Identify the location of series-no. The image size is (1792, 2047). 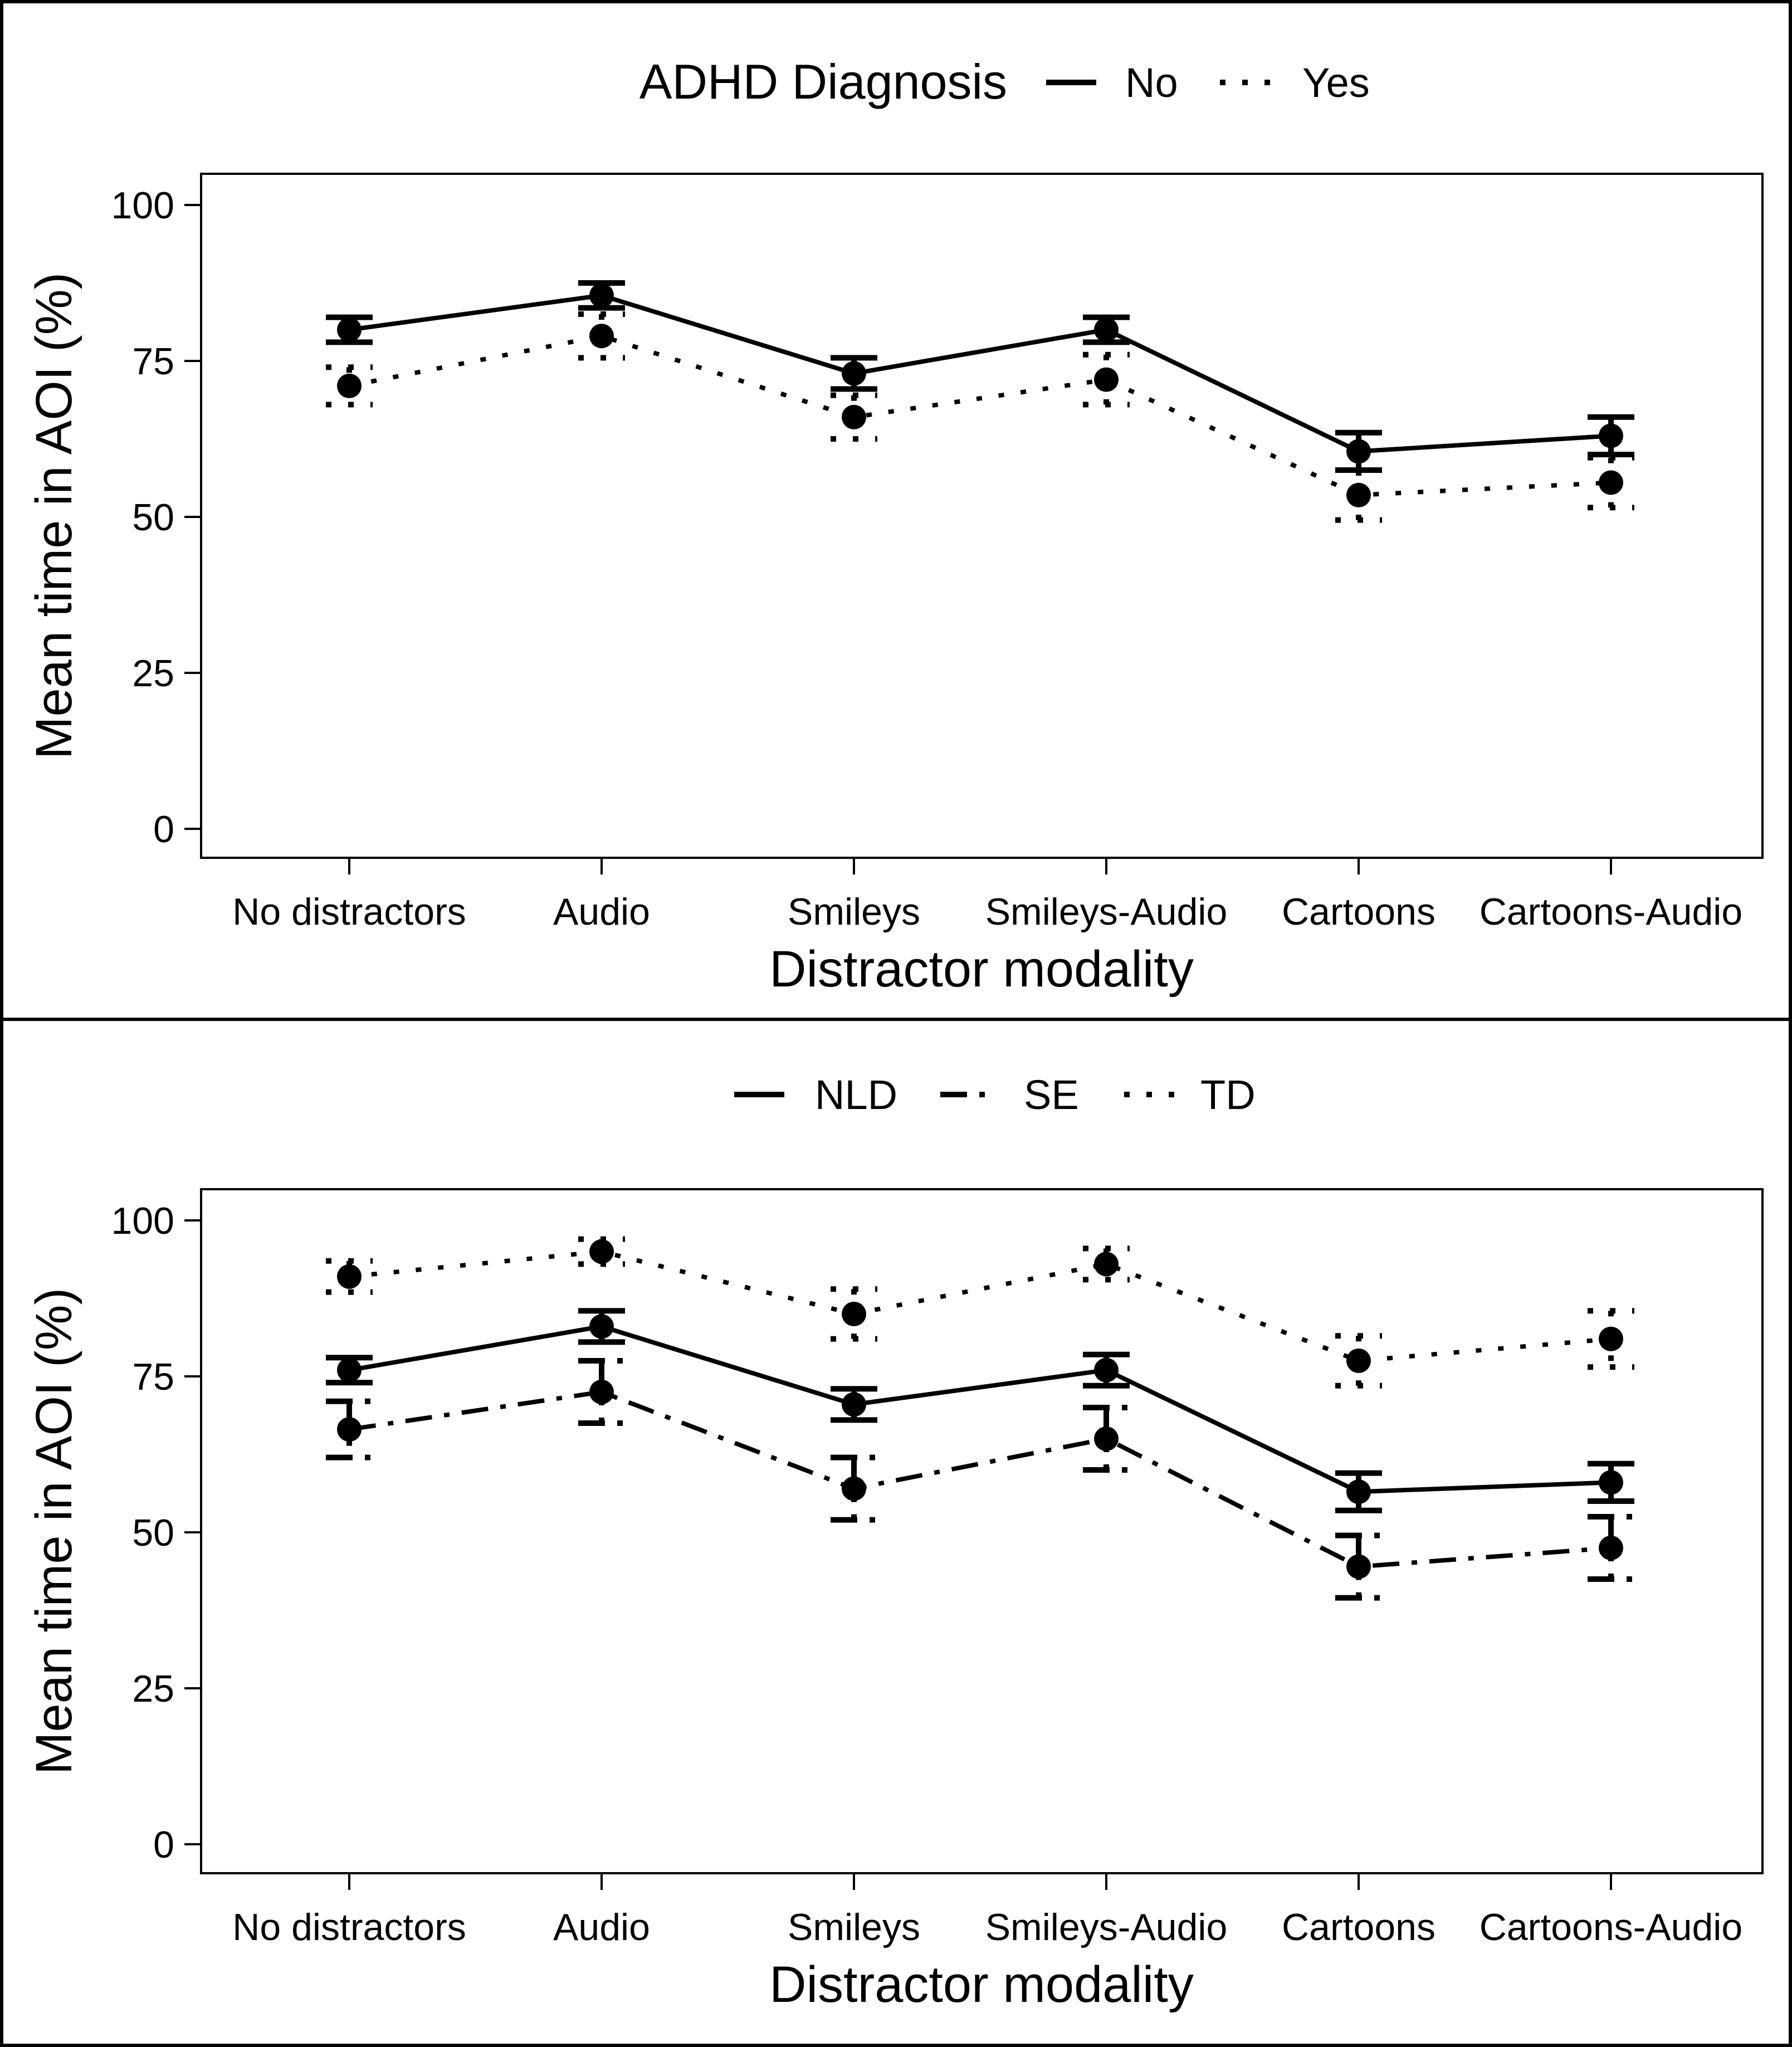
(980, 377).